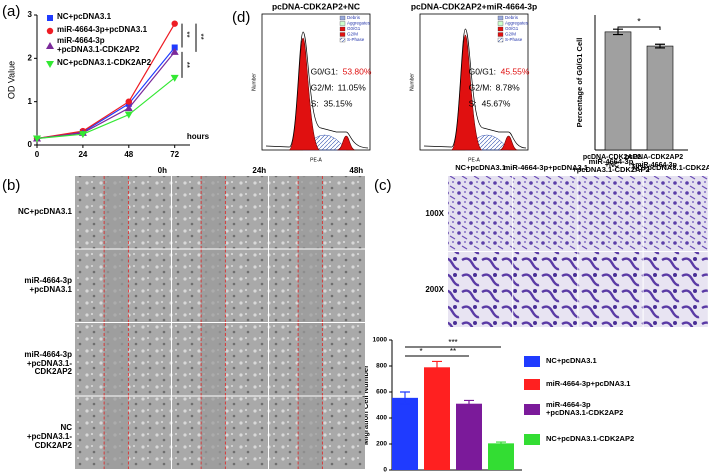 This screenshot has height=476, width=709. I want to click on row-label: 200X, so click(434, 289).